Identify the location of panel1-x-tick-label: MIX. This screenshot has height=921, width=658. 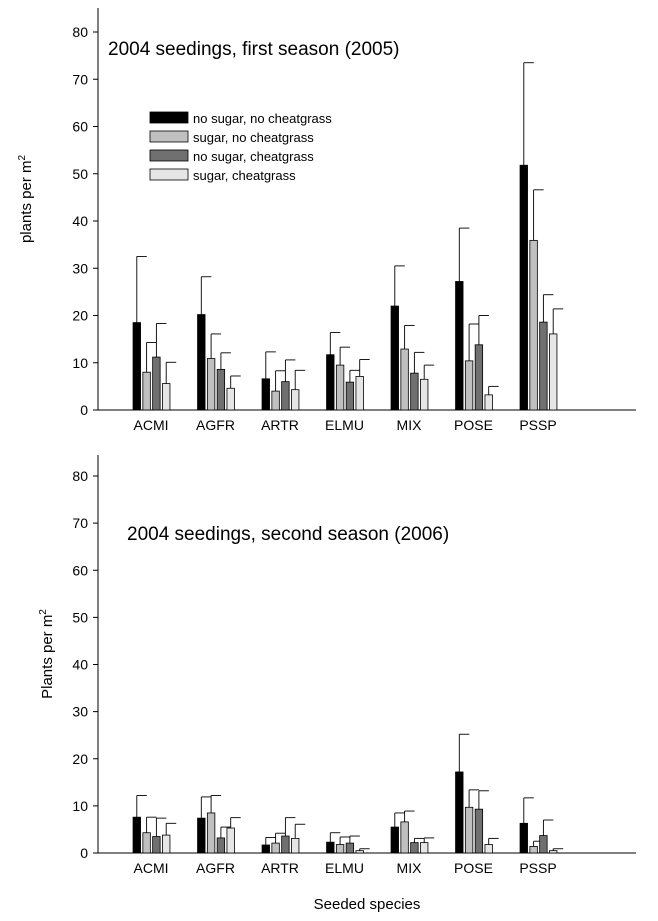
(410, 425).